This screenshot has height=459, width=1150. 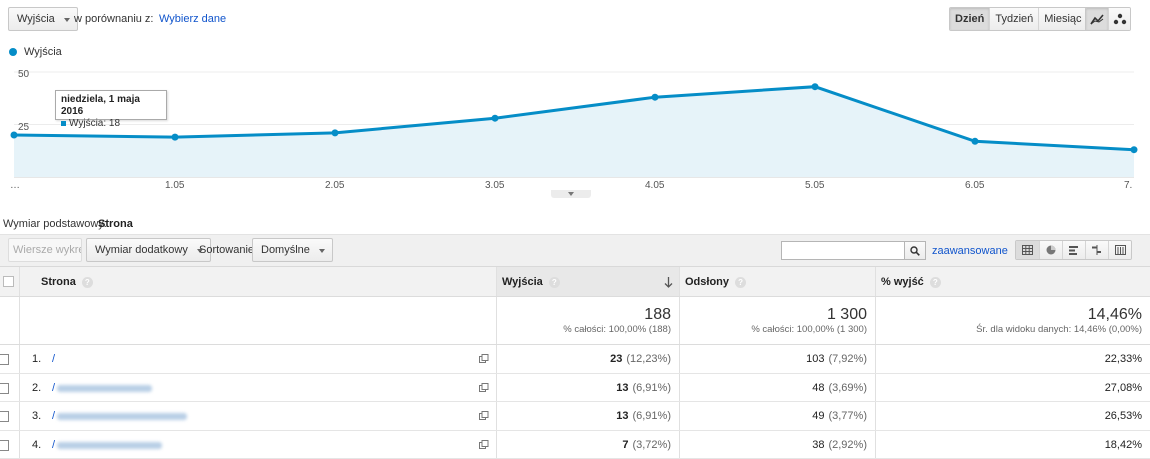 What do you see at coordinates (847, 388) in the screenshot?
I see `row-pageviews-percent: (3,69%)` at bounding box center [847, 388].